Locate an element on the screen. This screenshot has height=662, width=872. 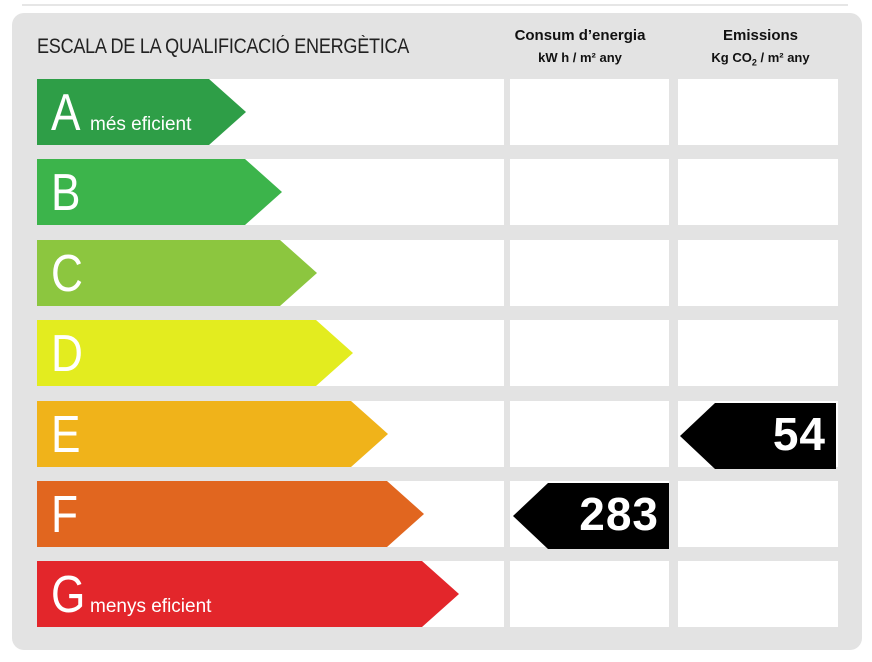
rating-row-f: F 283 is located at coordinates (436, 515).